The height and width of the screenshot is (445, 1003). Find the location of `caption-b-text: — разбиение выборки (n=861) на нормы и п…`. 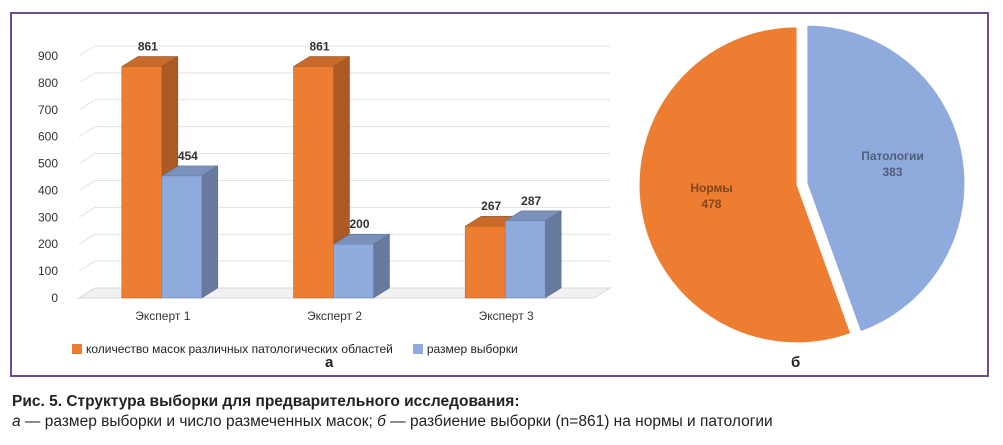

caption-b-text: — разбиение выборки (n=861) на нормы и п… is located at coordinates (579, 421).